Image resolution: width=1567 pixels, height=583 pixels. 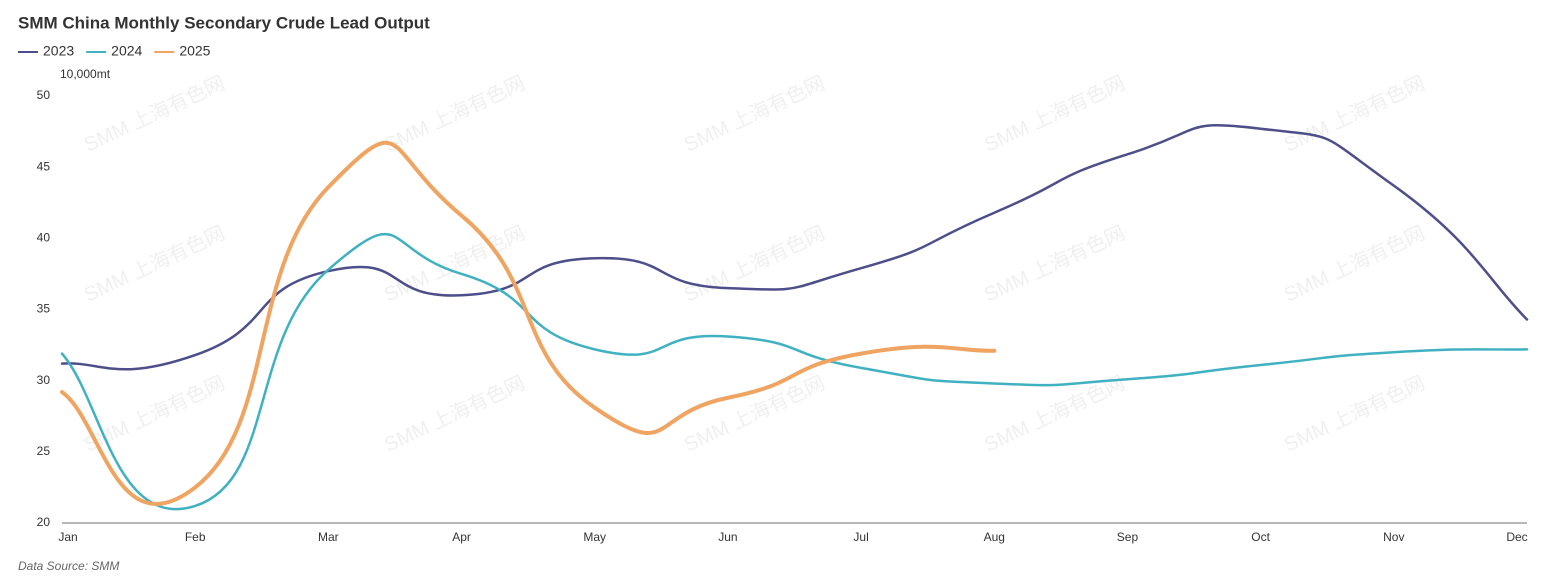 I want to click on legend-label: 2024, so click(x=126, y=51).